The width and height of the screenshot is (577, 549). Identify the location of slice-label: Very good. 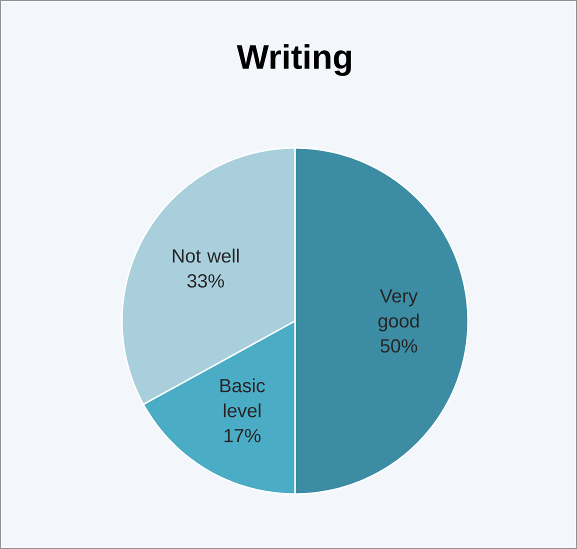
(398, 310).